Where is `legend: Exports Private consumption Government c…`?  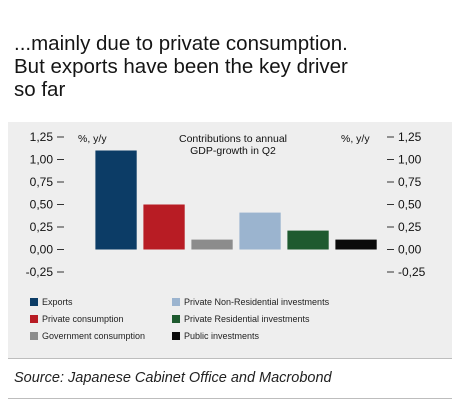 legend: Exports Private consumption Government c… is located at coordinates (240, 323).